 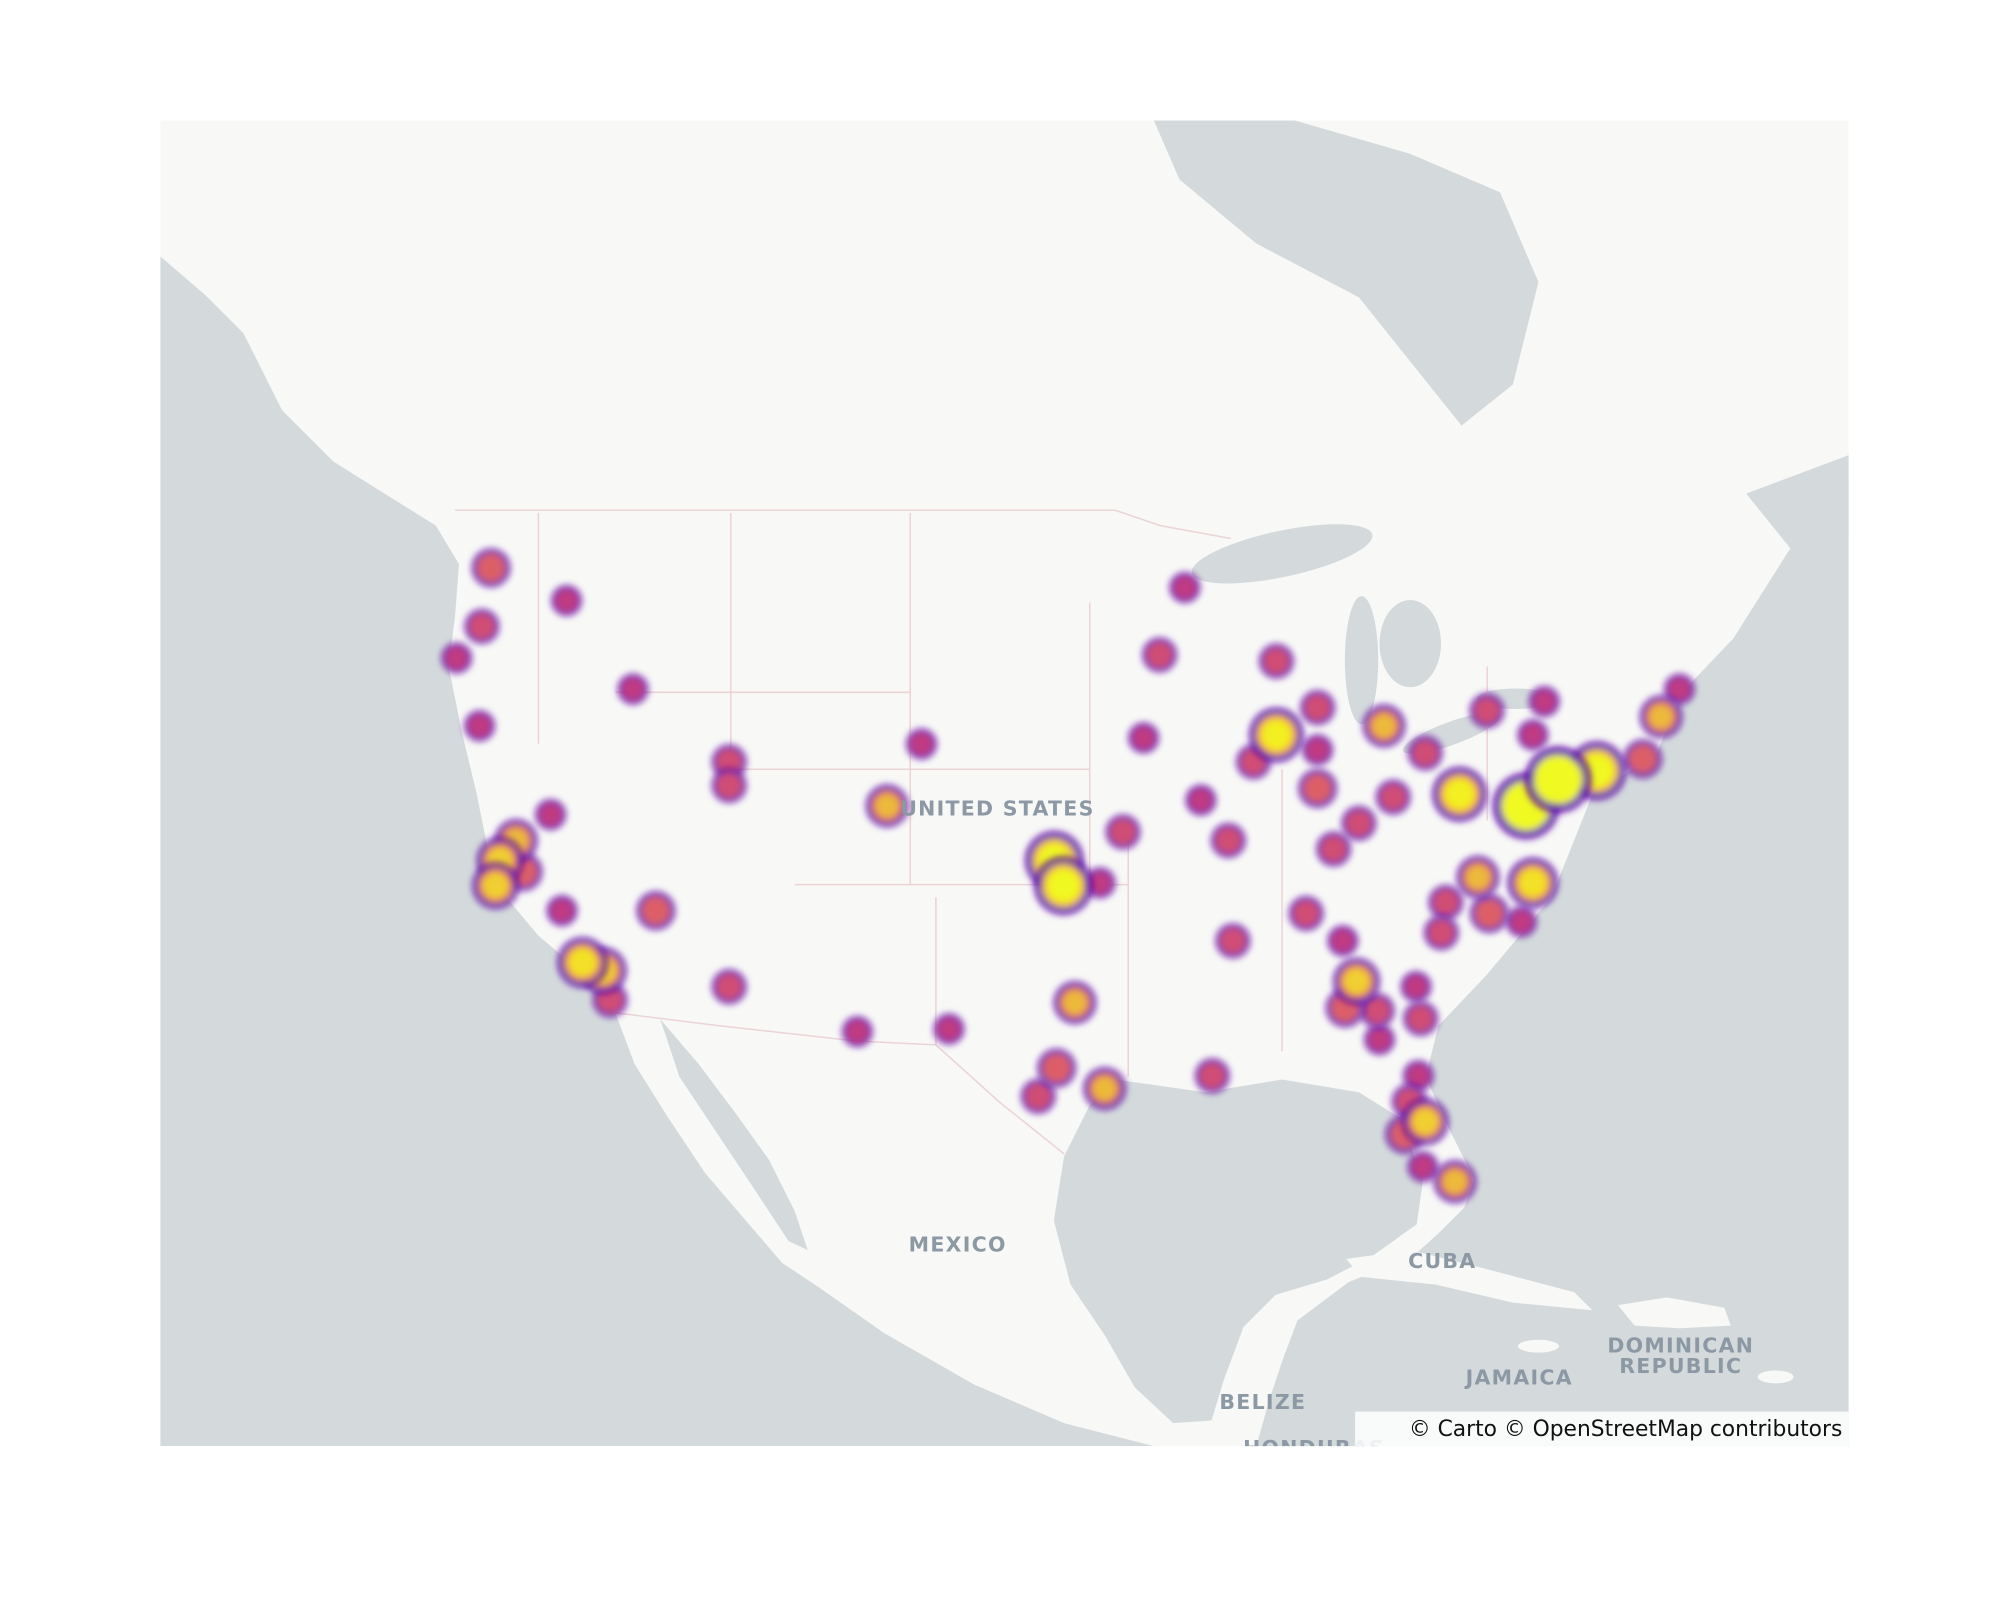 What do you see at coordinates (1314, 1448) in the screenshot?
I see `country-label: HONDURAS` at bounding box center [1314, 1448].